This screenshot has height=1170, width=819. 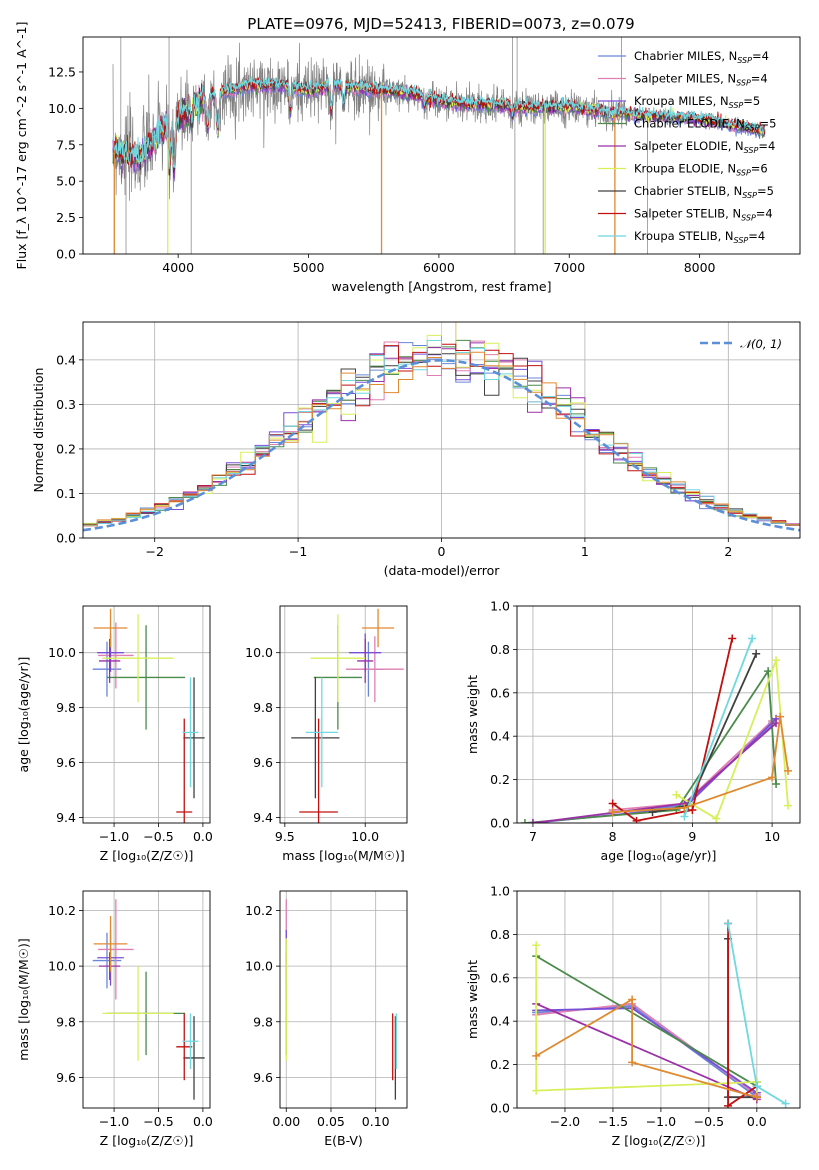 I want to click on panel-age_vs_mass: 9.5 10.0 9.4 9.6 9.8 10.0 mass [log₁₀(M/M☉)], so click(x=326, y=734).